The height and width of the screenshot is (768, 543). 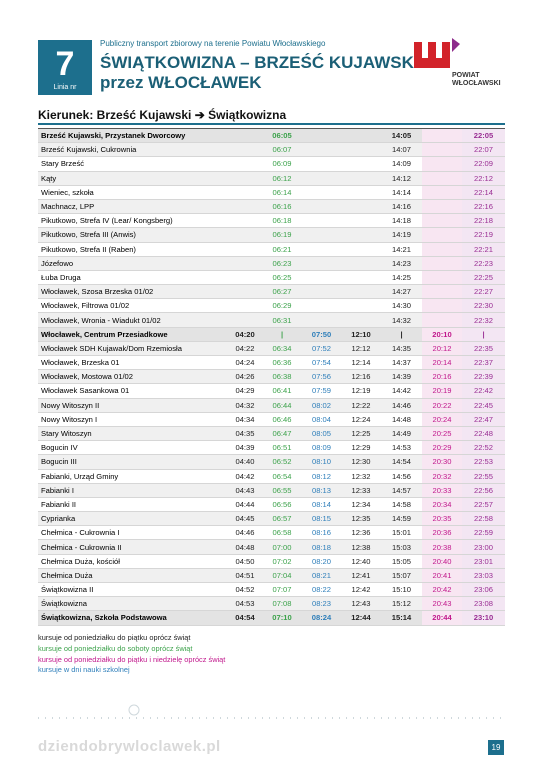 I want to click on departure-time: 20:14, so click(x=442, y=363).